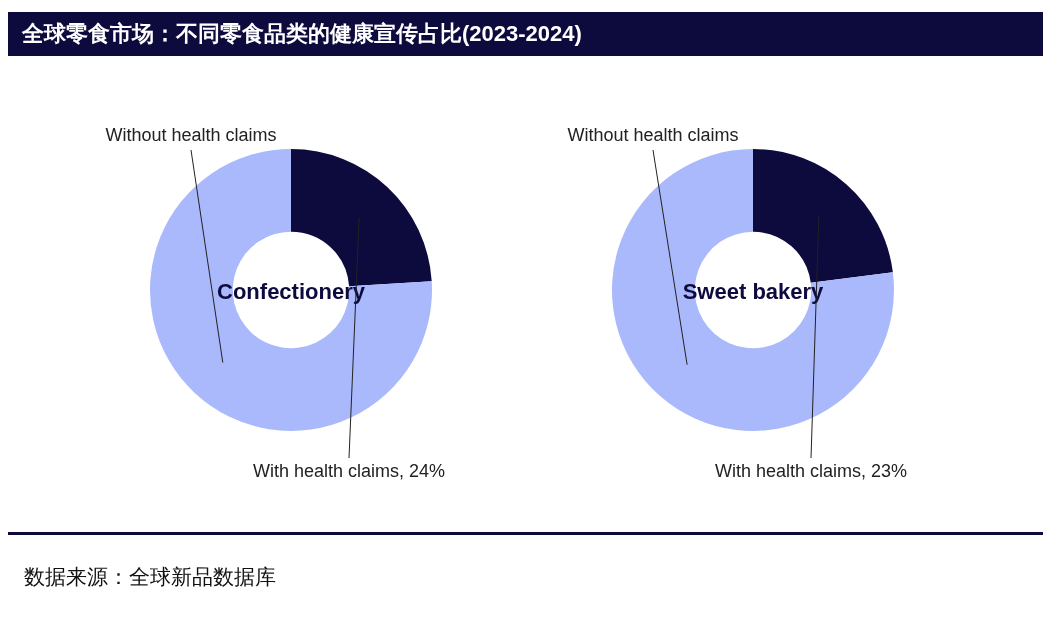  I want to click on text: 全球零食市场：不同零食品类的健康宣传占比(2023-2024), so click(525, 34).